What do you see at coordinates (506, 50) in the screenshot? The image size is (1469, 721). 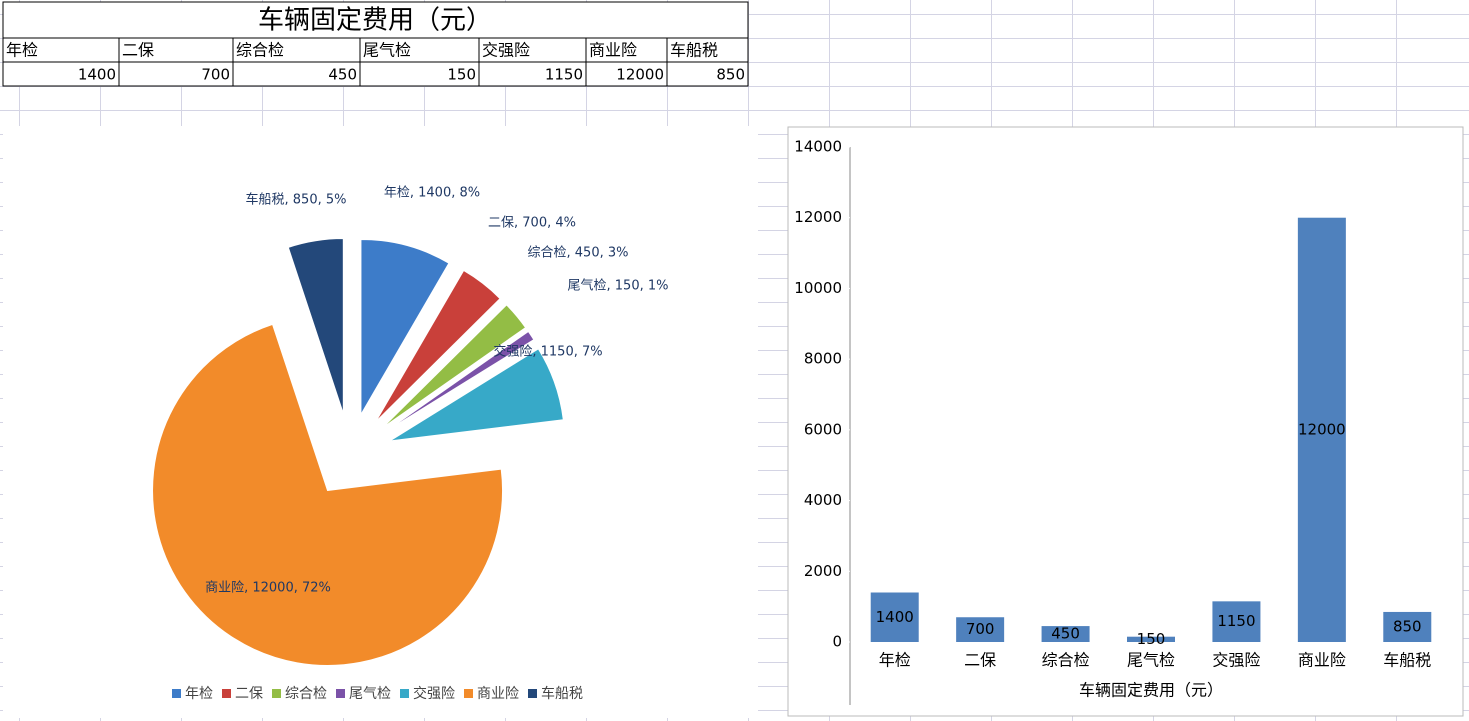 I see `table-header: 交强险` at bounding box center [506, 50].